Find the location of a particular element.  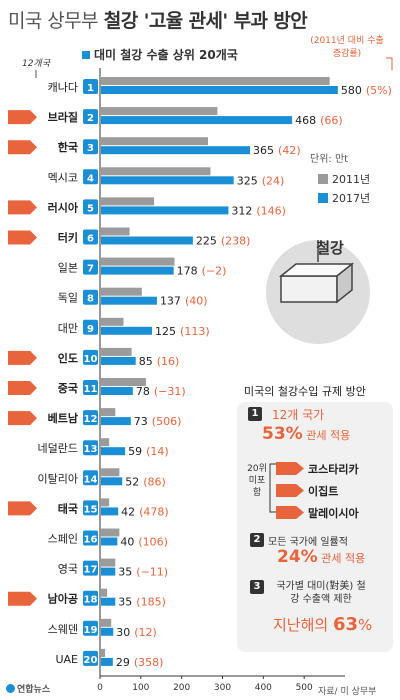

change-label: (40) is located at coordinates (196, 301).